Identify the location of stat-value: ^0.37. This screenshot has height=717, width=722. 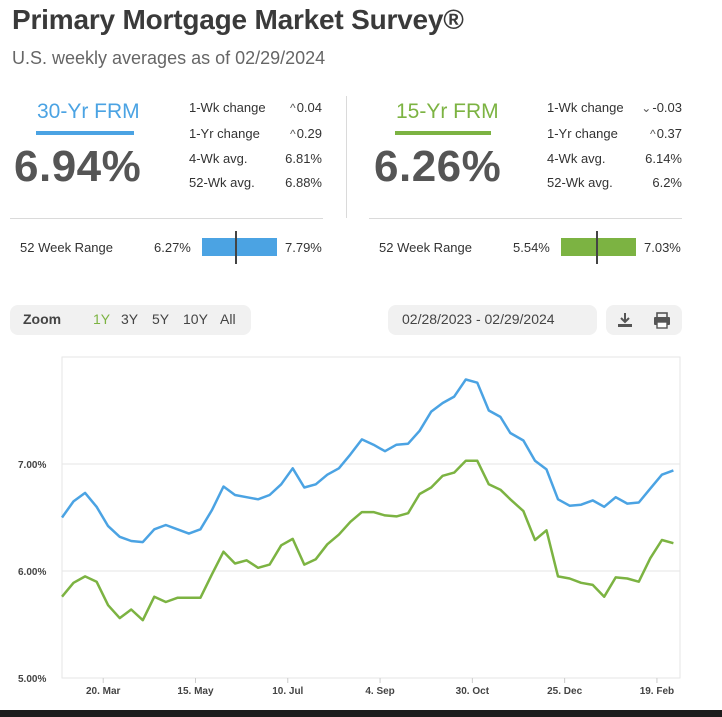
(652, 133).